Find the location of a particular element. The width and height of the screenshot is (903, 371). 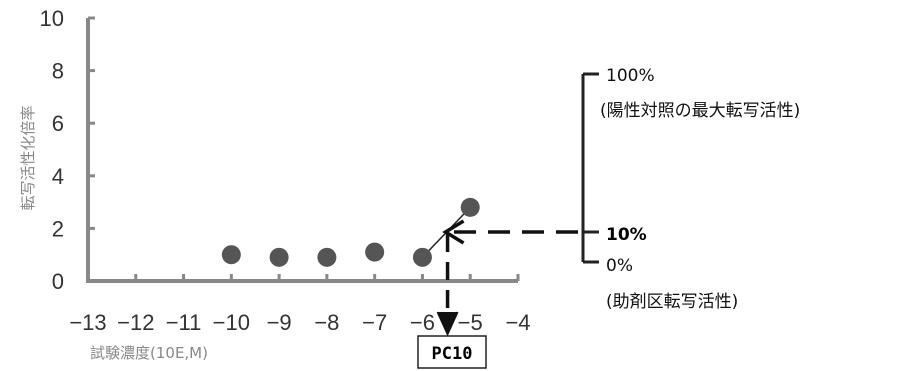

pc10-box is located at coordinates (452, 352).